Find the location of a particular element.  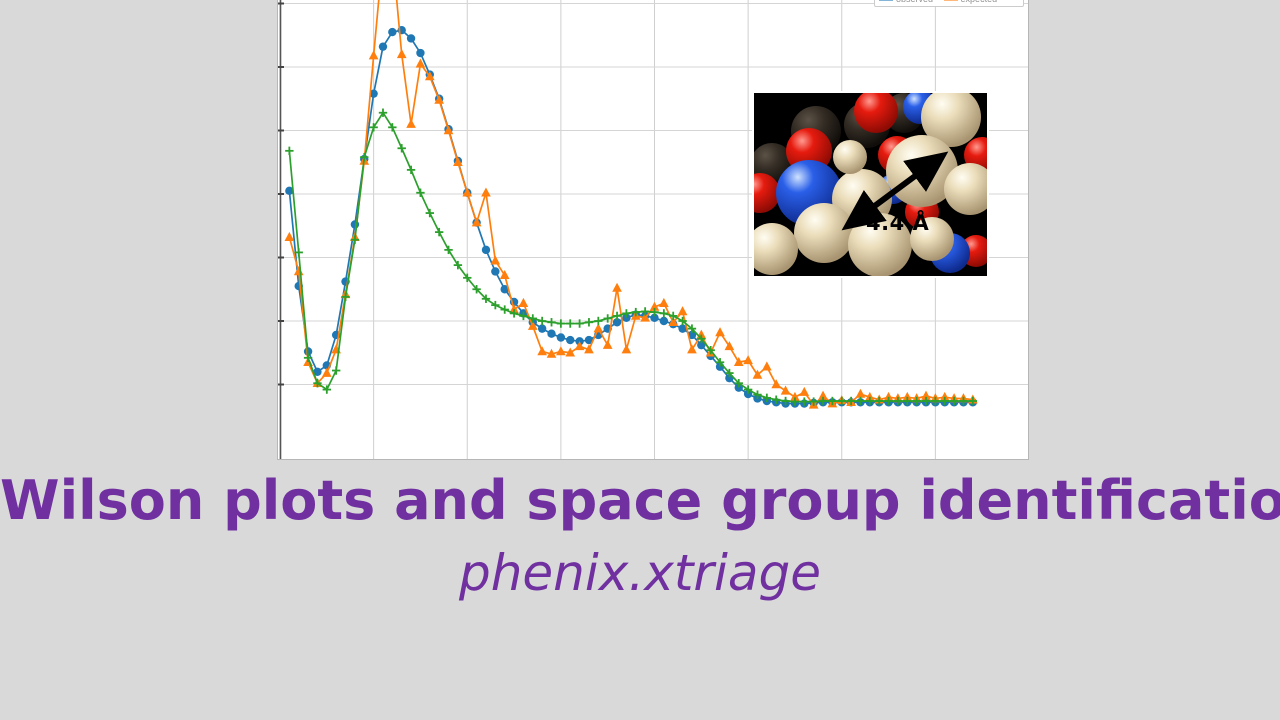

y-axis-spine is located at coordinates (281, 229).